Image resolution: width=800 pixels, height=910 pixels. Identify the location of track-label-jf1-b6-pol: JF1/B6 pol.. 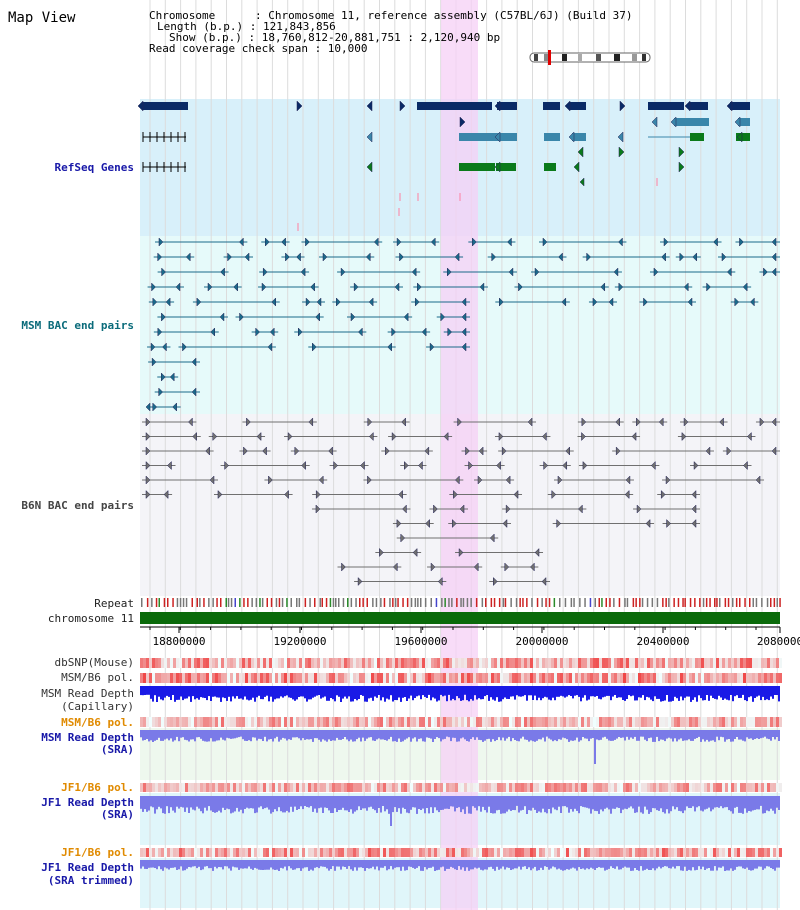
(97, 787).